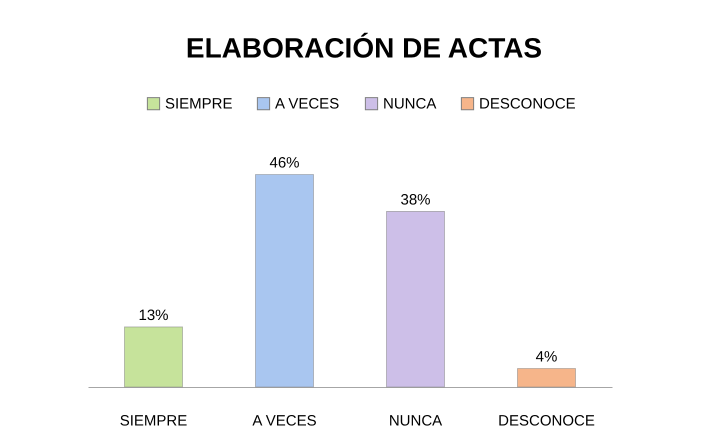 The width and height of the screenshot is (728, 442). Describe the element at coordinates (364, 48) in the screenshot. I see `chart-title: ELABORACIÓN DE ACTAS` at that location.